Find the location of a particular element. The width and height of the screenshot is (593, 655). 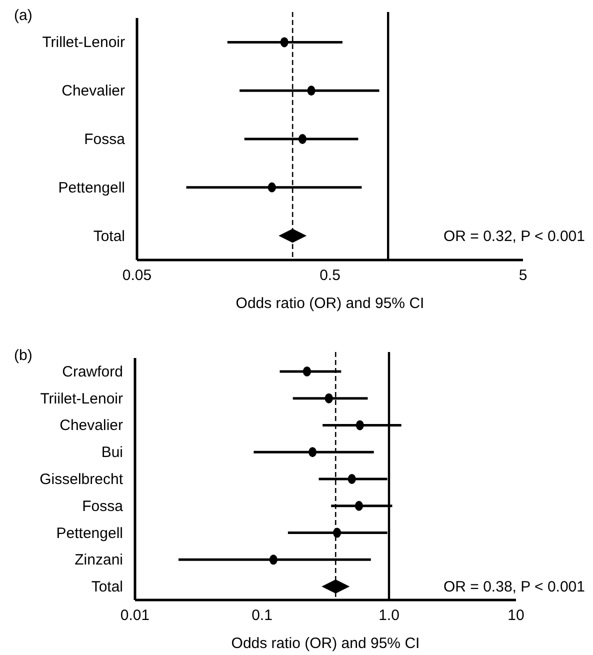

x-tick-label: 0.01 is located at coordinates (135, 615).